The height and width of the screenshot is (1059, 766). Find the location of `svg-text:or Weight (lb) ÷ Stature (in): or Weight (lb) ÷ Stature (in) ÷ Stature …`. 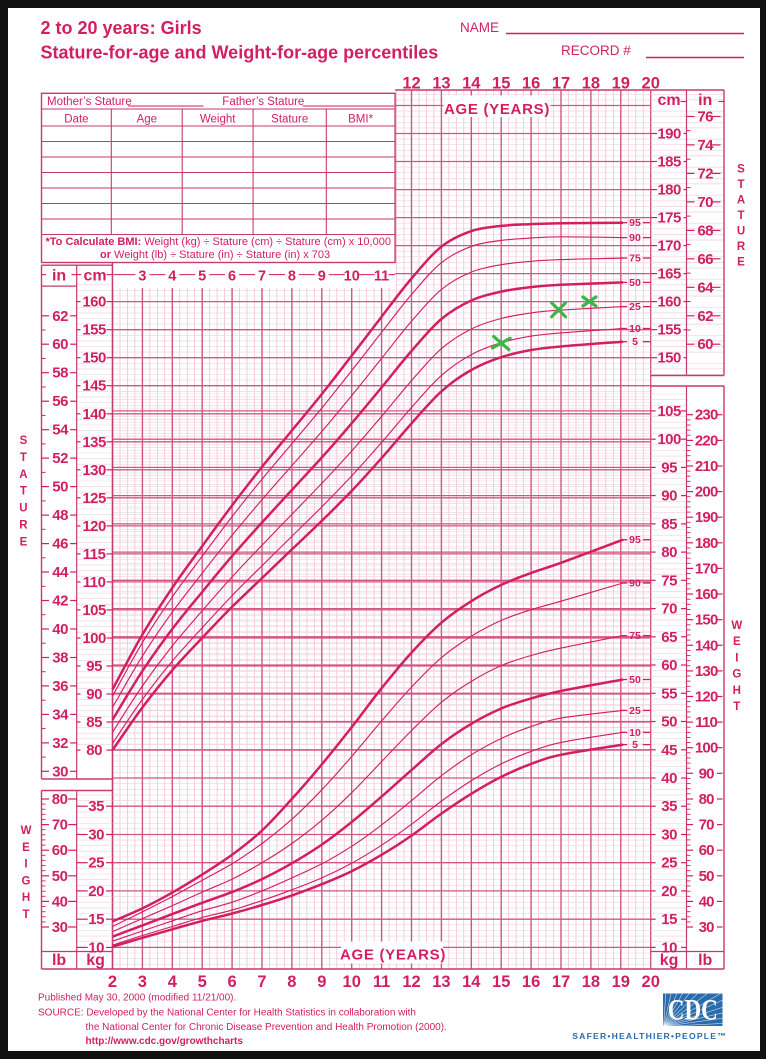

svg-text:or Weight (lb) ÷ Stature (in): or Weight (lb) ÷ Stature (in) ÷ Stature … is located at coordinates (215, 255).